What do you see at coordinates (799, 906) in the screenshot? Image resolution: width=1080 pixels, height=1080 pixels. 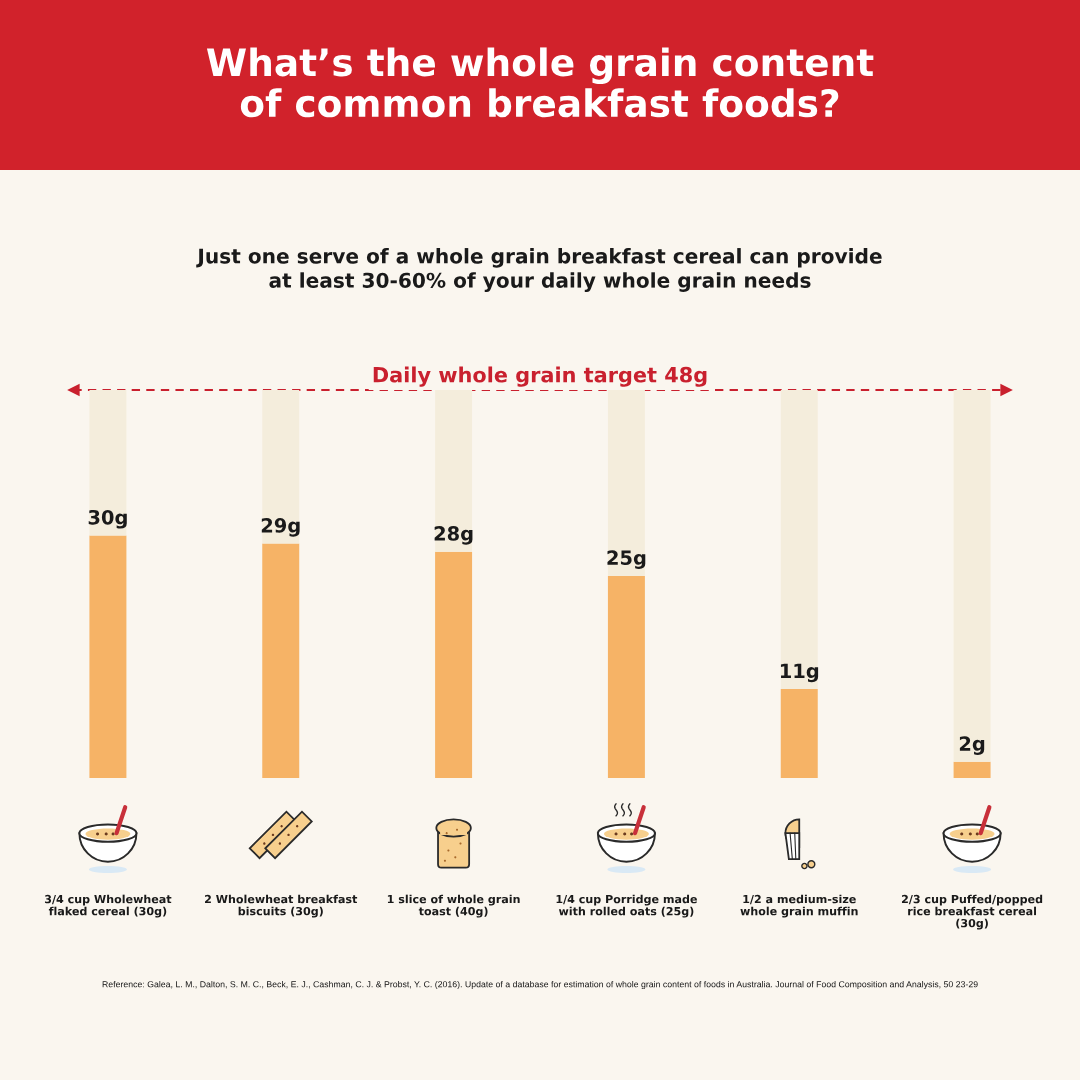 I see `x-tick-label: 1/2 a medium-size whole grain muffin` at bounding box center [799, 906].